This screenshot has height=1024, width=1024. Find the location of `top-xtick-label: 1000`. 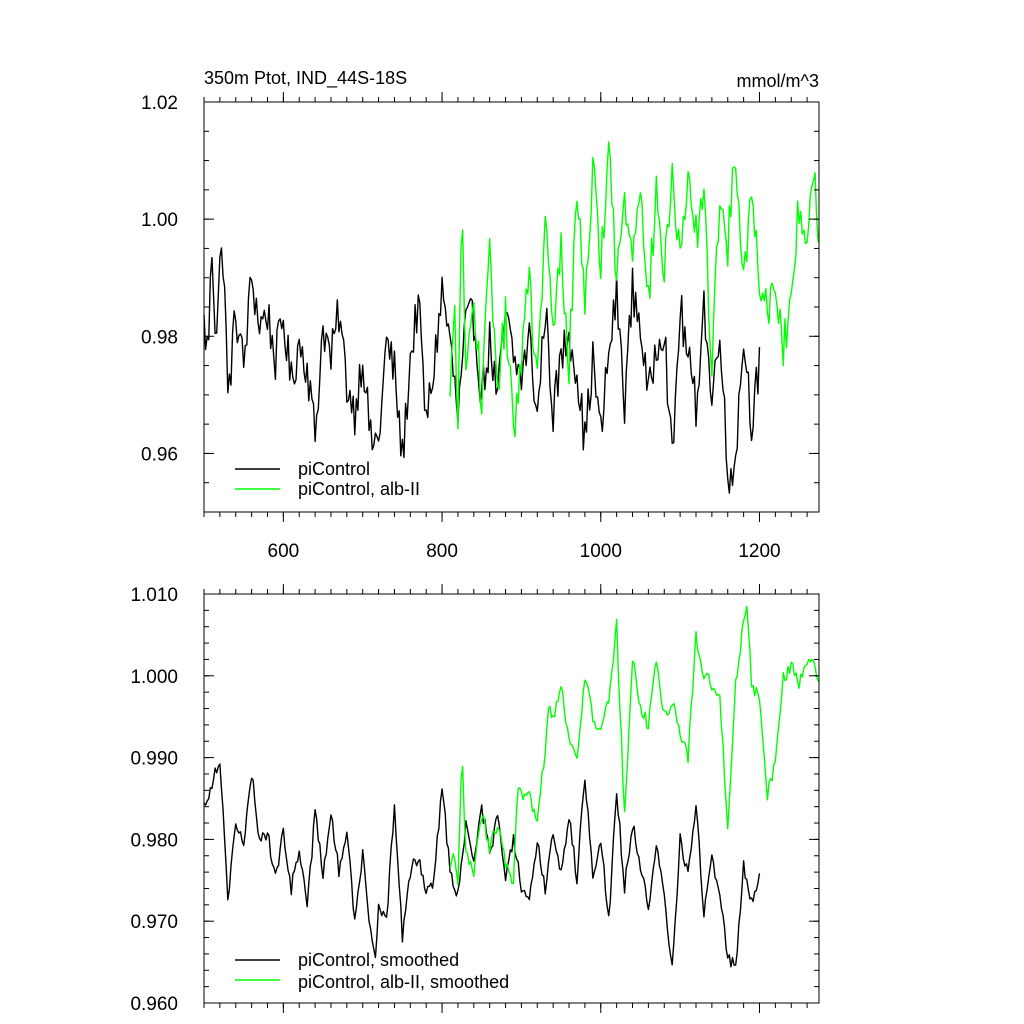

top-xtick-label: 1000 is located at coordinates (601, 551).